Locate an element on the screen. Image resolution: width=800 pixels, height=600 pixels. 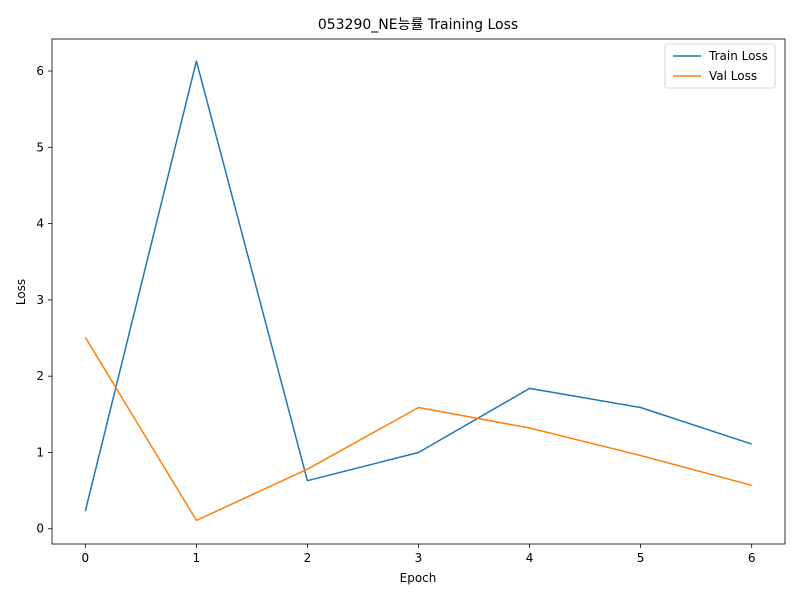
y-tick-label: 0 is located at coordinates (40, 529).